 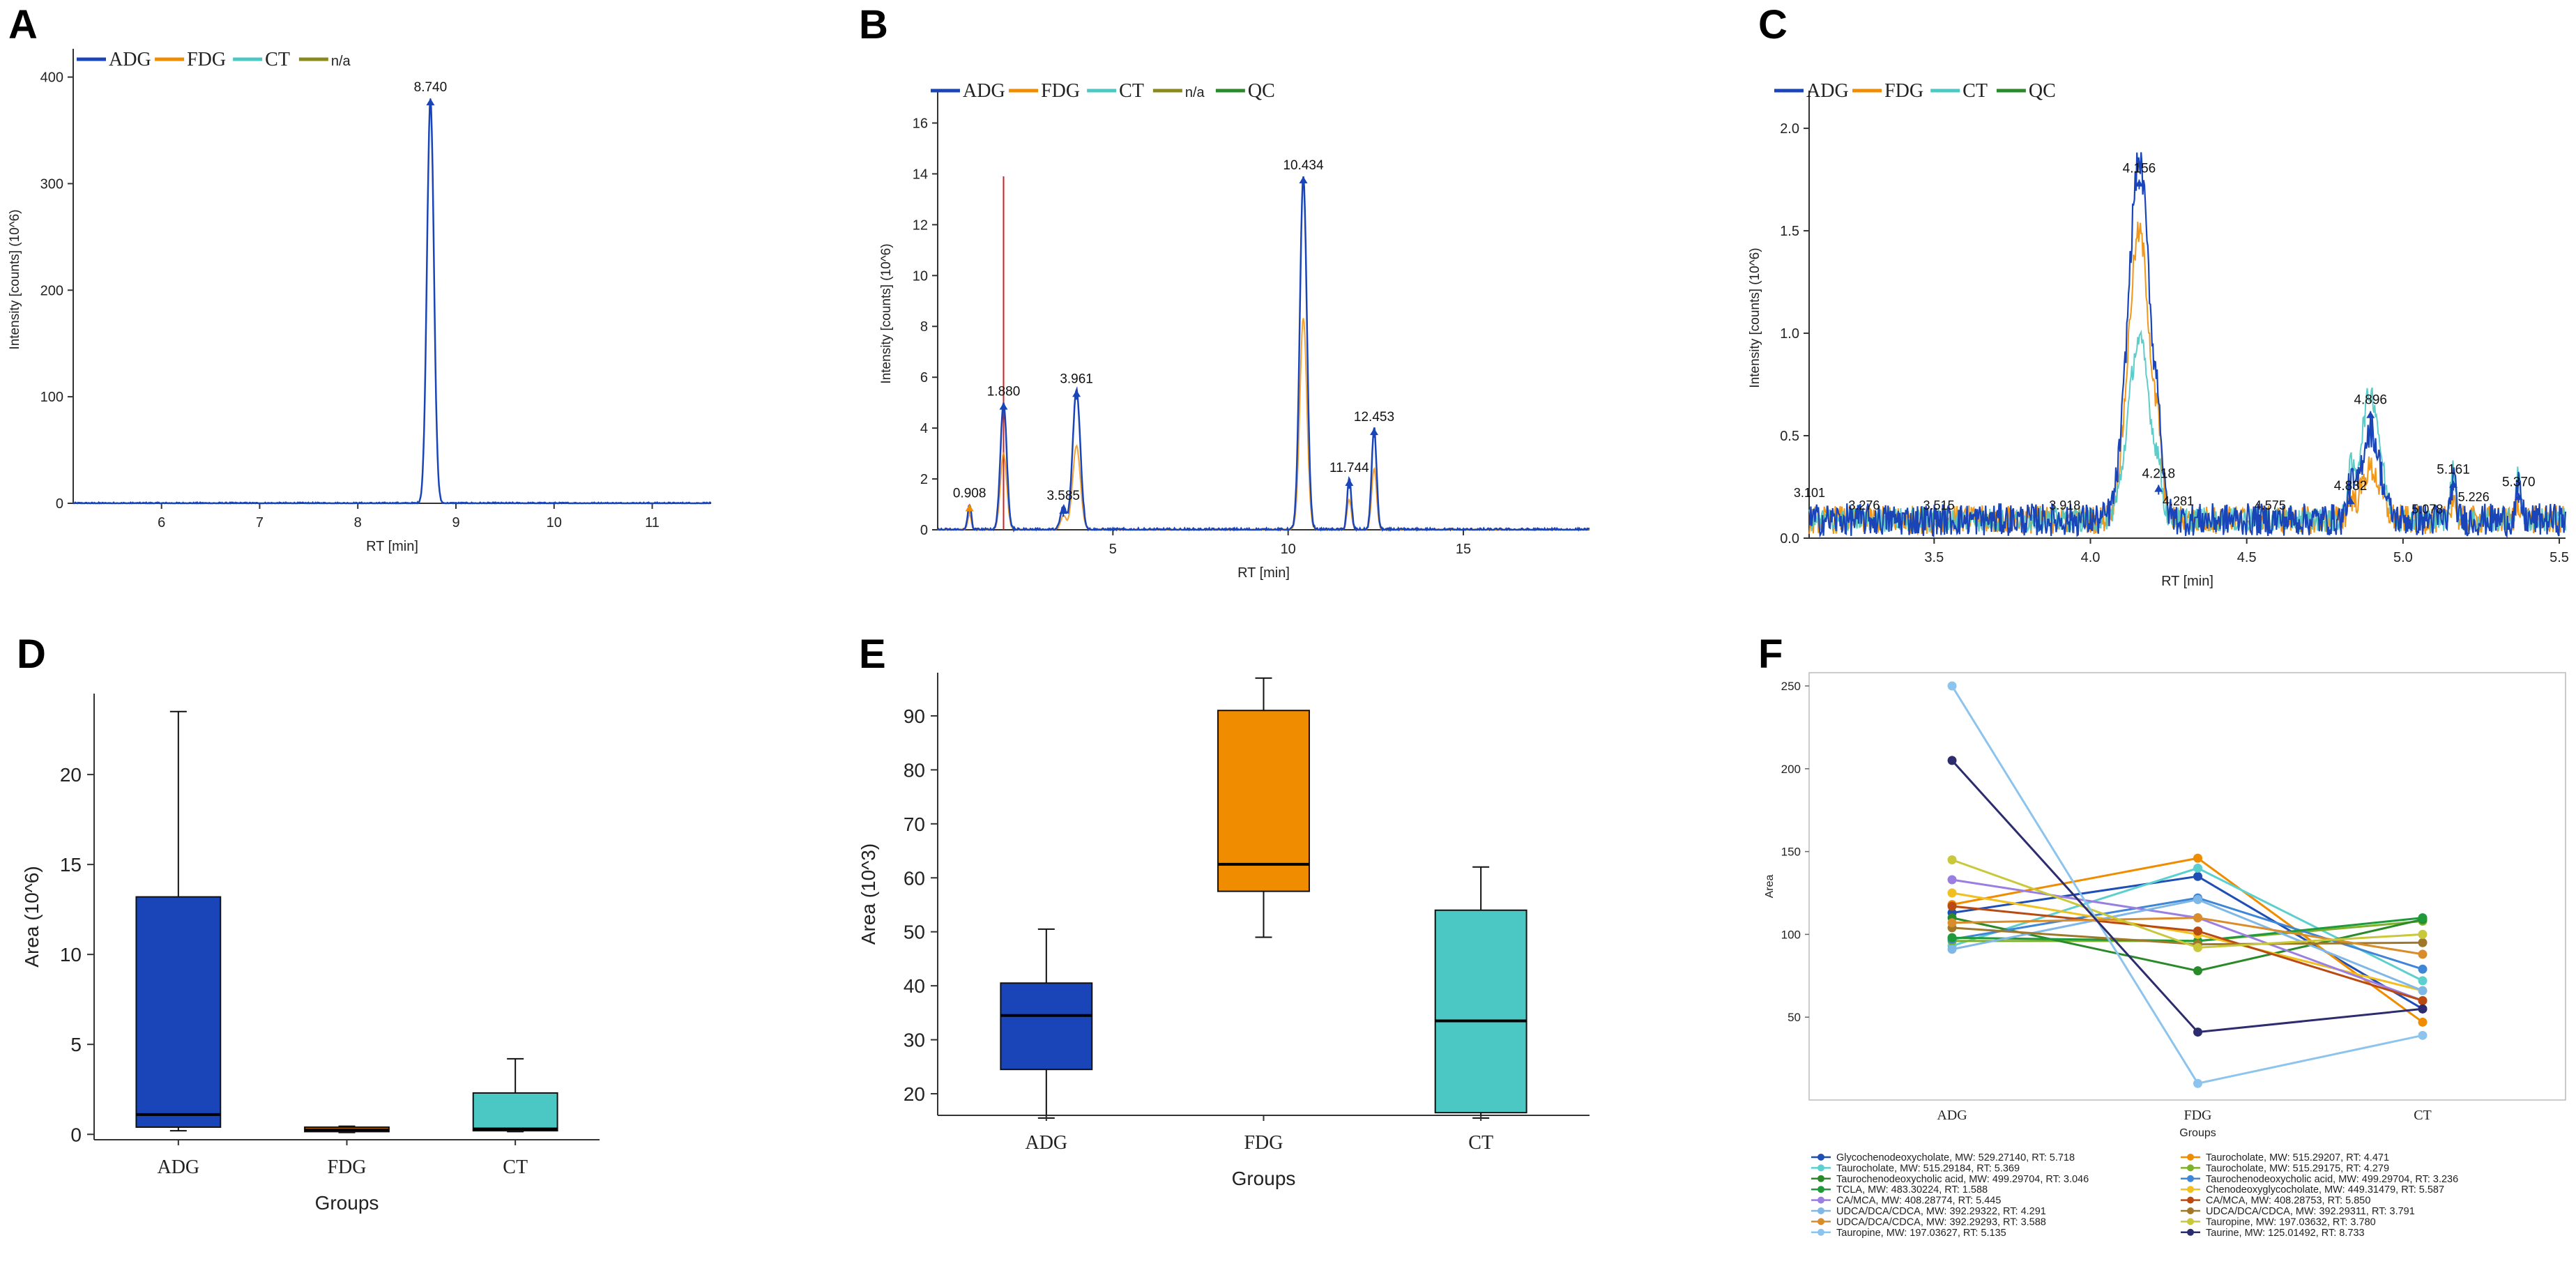 I want to click on x-tick-label-F: ADG, so click(x=1952, y=1115).